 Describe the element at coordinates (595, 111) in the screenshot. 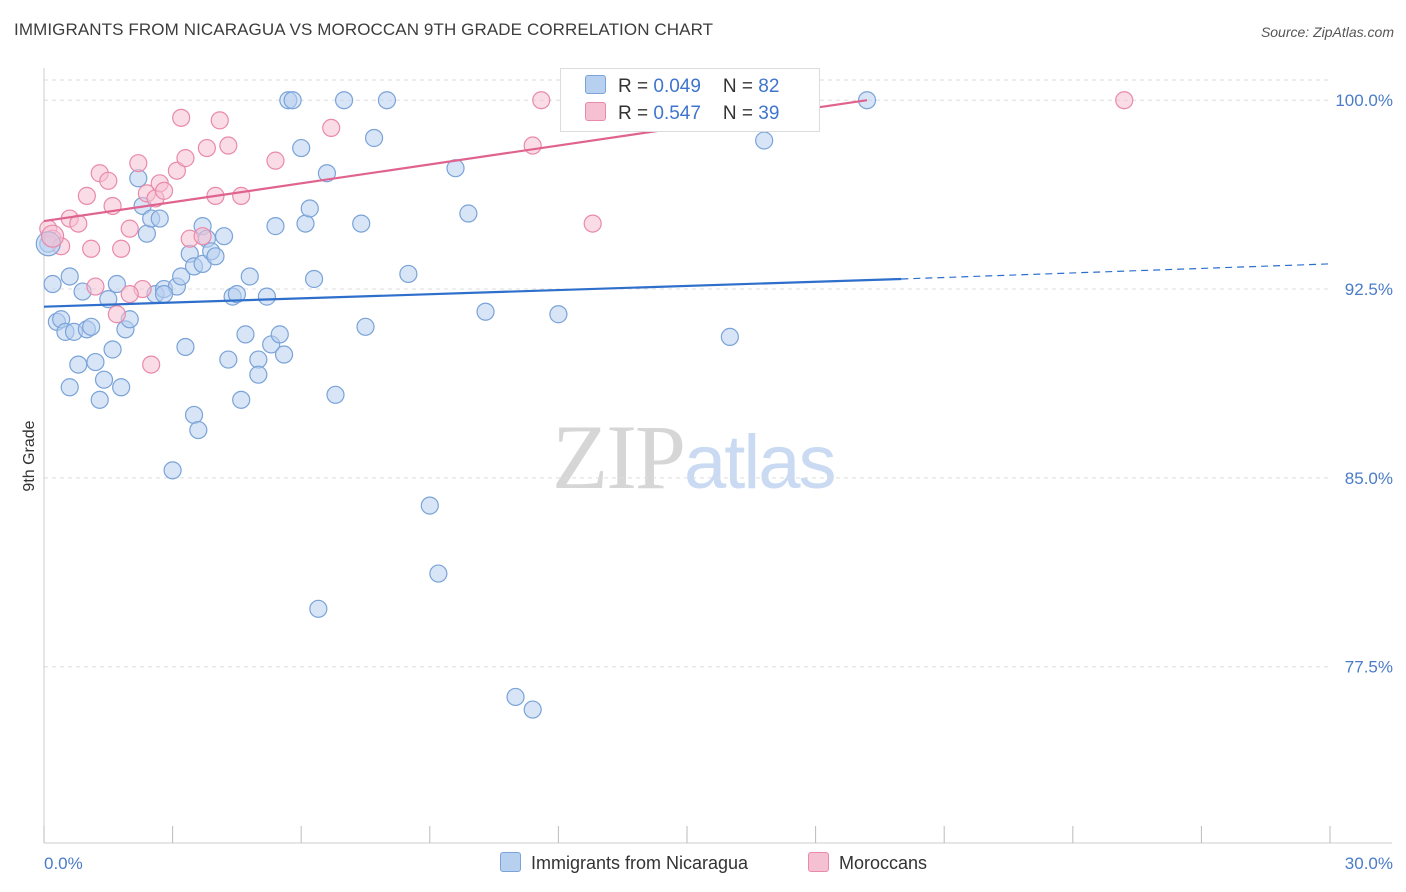

I see `legend-swatch-pink` at that location.